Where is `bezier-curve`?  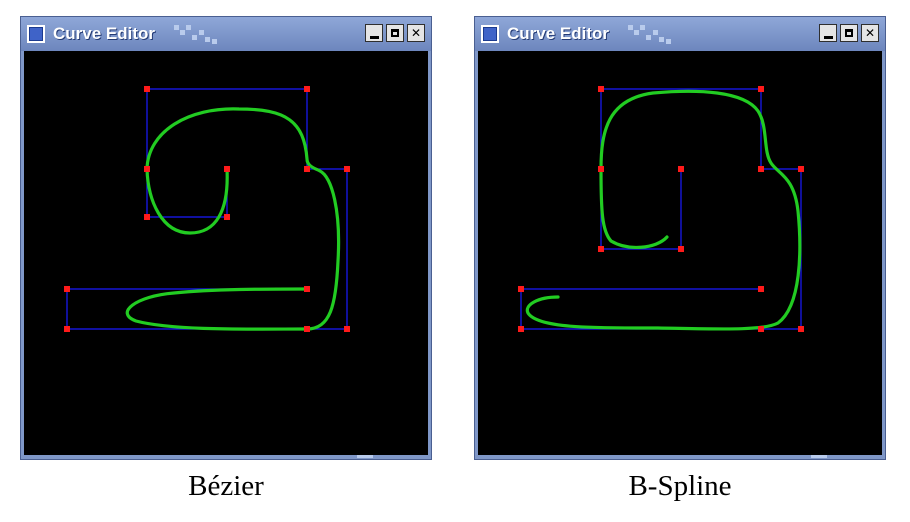
bezier-curve is located at coordinates (233, 219).